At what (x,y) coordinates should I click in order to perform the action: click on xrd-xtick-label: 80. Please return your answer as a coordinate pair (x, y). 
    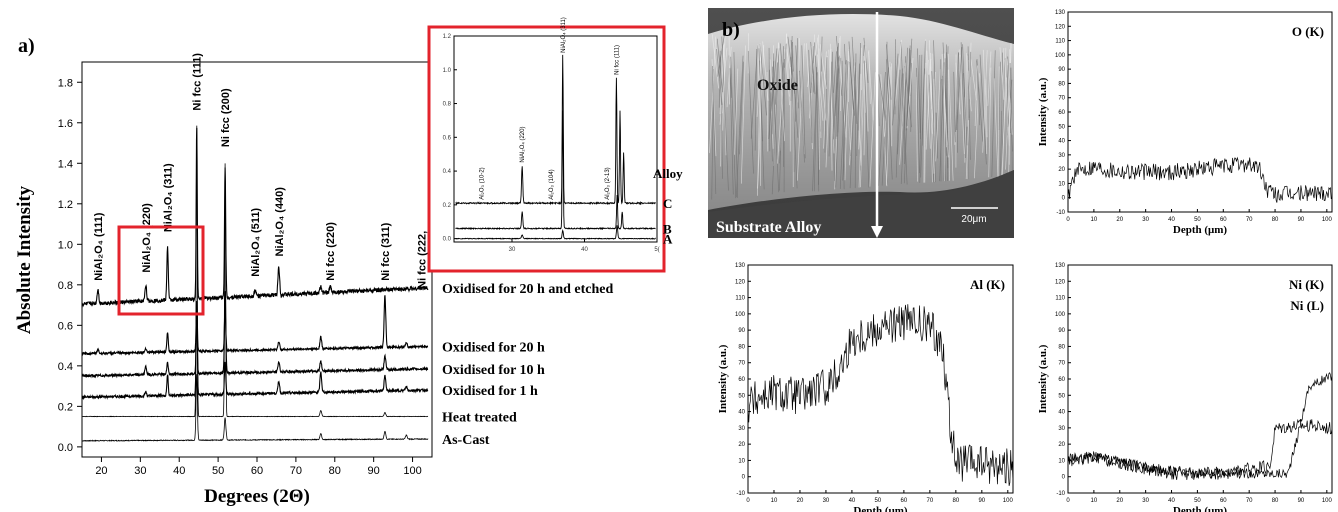
    Looking at the image, I should click on (335, 471).